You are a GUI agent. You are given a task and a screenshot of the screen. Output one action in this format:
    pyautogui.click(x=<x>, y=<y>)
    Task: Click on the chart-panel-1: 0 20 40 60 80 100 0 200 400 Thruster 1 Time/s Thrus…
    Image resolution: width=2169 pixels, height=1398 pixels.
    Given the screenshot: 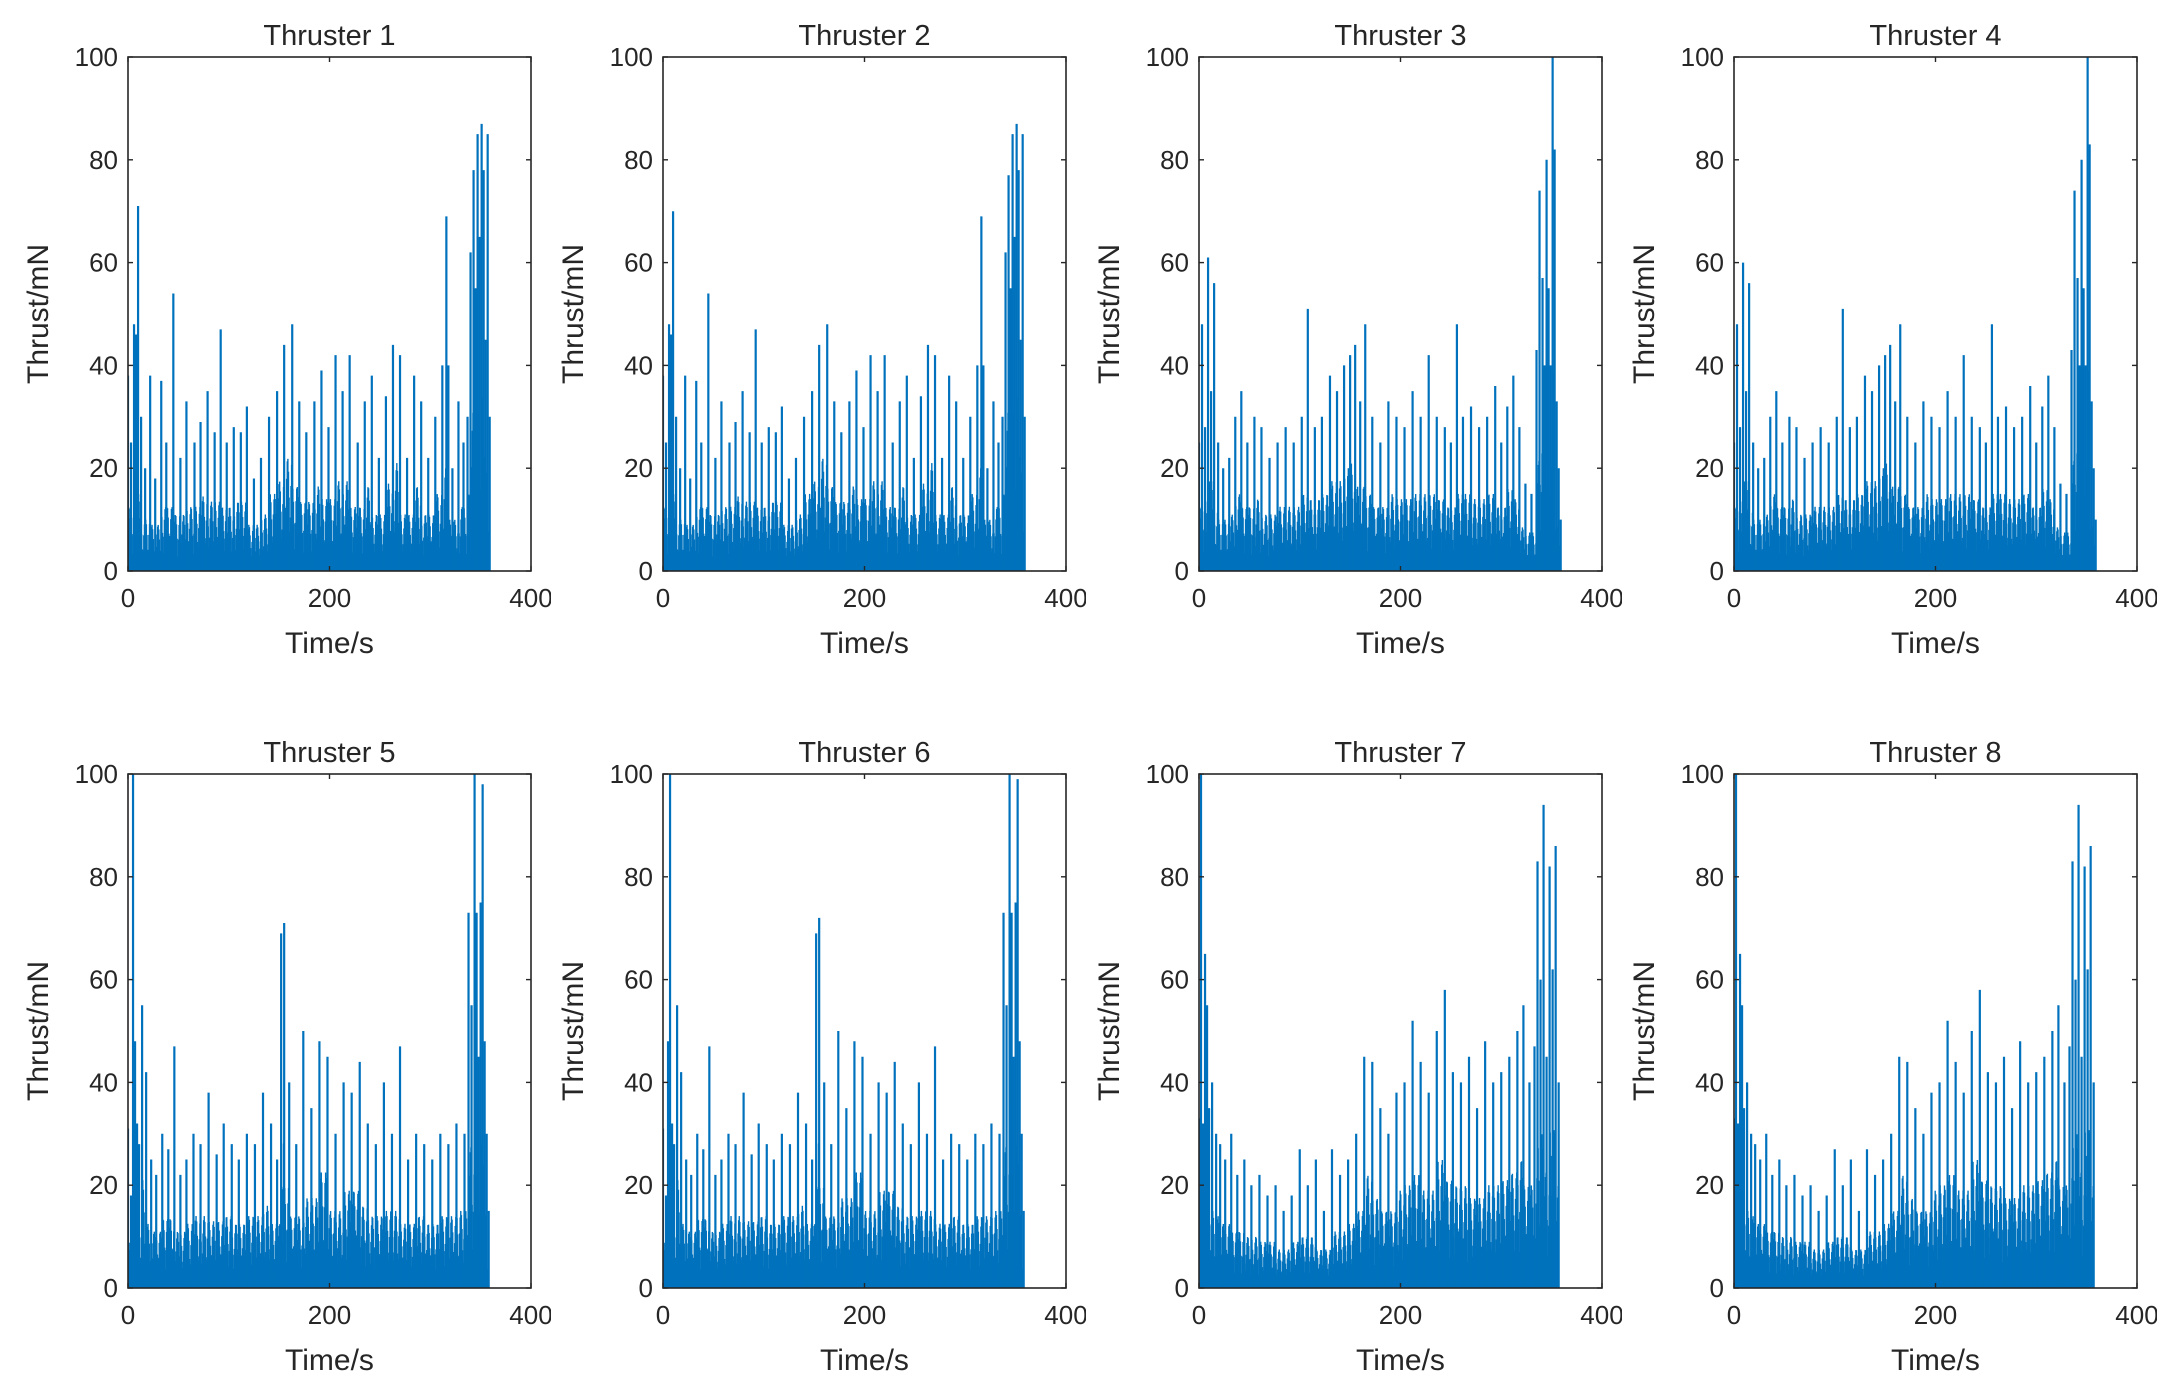 What is the action you would take?
    pyautogui.click(x=286, y=340)
    